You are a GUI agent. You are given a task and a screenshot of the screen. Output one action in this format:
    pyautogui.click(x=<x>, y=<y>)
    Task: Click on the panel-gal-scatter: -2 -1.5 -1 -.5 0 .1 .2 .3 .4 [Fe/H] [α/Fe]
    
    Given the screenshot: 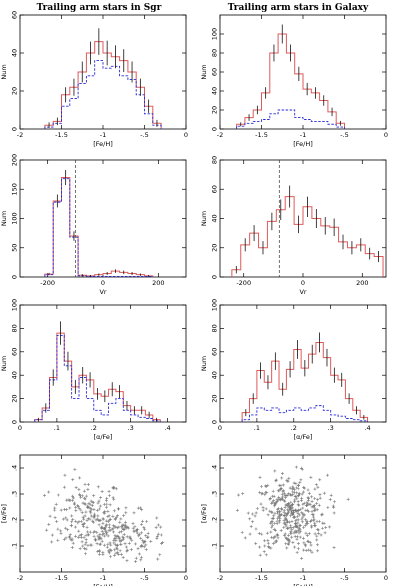 What is the action you would take?
    pyautogui.click(x=294, y=520)
    